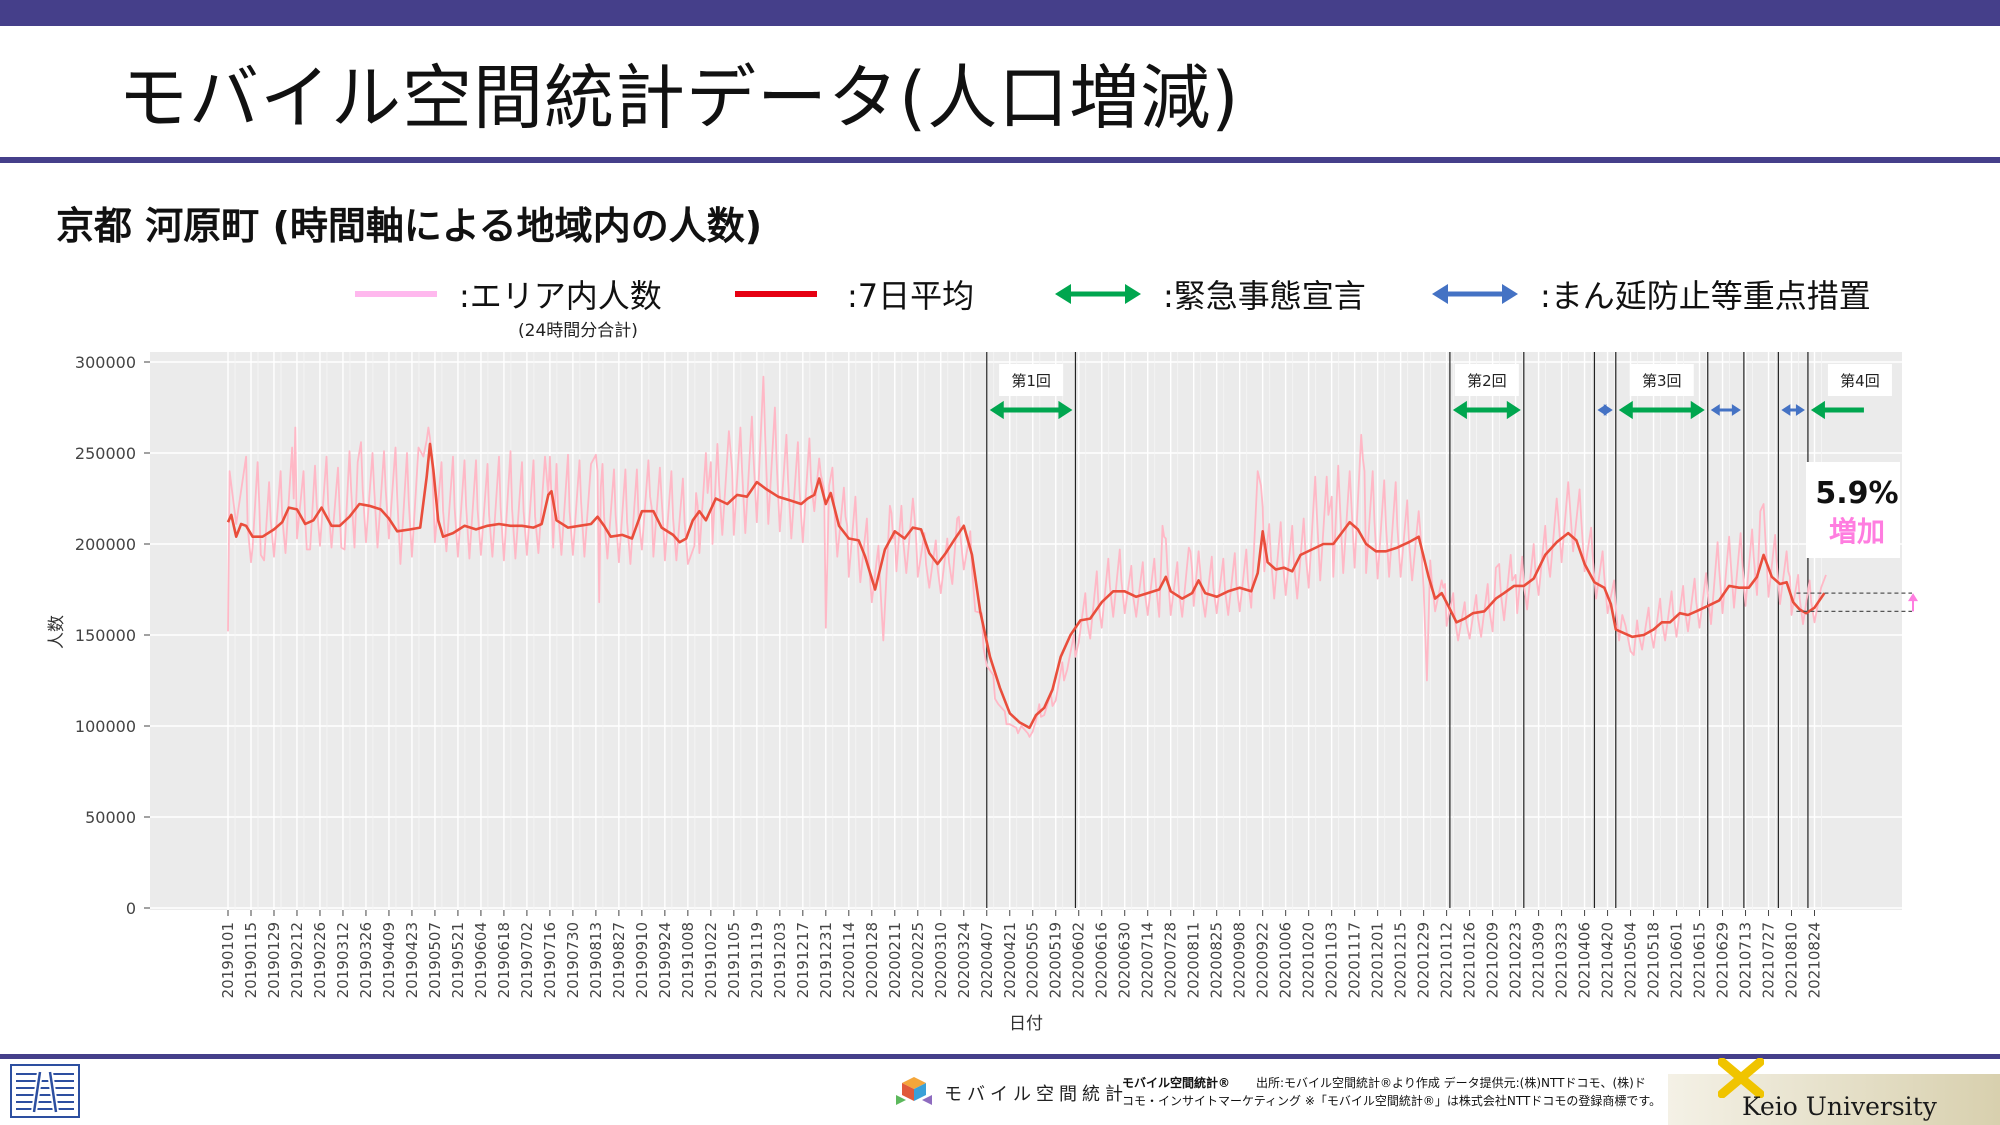 The width and height of the screenshot is (2000, 1125). Describe the element at coordinates (619, 960) in the screenshot. I see `x-tick-label: 20190827` at that location.